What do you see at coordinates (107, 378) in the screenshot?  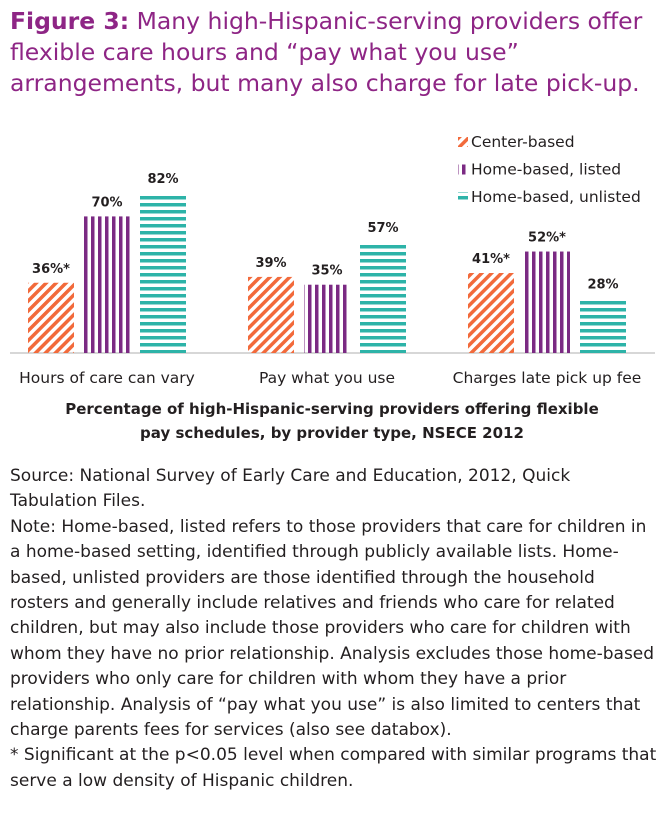 I see `x-tick-label: Hours of care can vary` at bounding box center [107, 378].